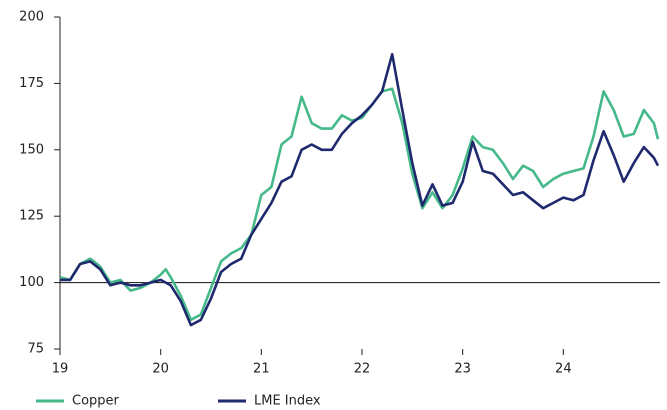 Image resolution: width=667 pixels, height=410 pixels. Describe the element at coordinates (35, 349) in the screenshot. I see `y-tick-label: 75` at that location.